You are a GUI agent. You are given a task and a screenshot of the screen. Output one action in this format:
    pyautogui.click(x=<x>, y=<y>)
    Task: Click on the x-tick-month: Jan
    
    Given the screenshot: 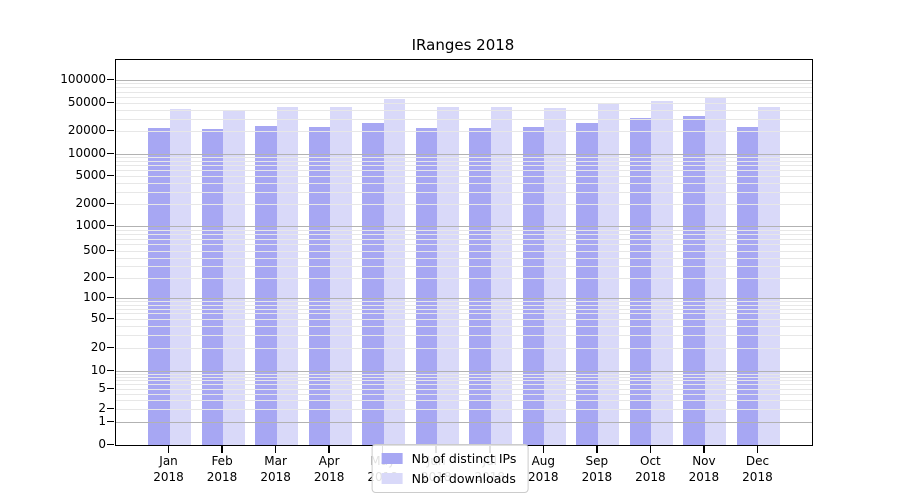 What is the action you would take?
    pyautogui.click(x=168, y=461)
    